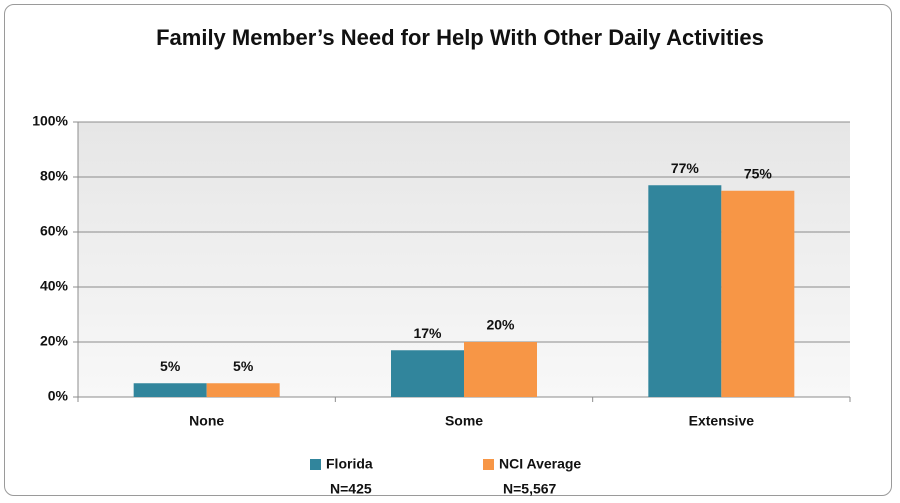 This screenshot has height=503, width=900. What do you see at coordinates (758, 173) in the screenshot?
I see `value-label: 75%` at bounding box center [758, 173].